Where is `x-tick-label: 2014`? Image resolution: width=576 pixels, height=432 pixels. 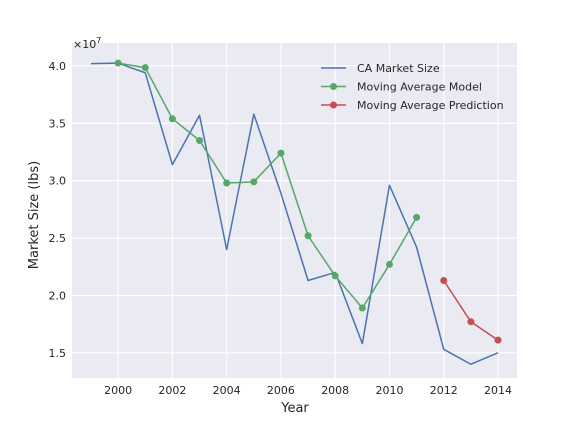 x-tick-label: 2014 is located at coordinates (498, 390).